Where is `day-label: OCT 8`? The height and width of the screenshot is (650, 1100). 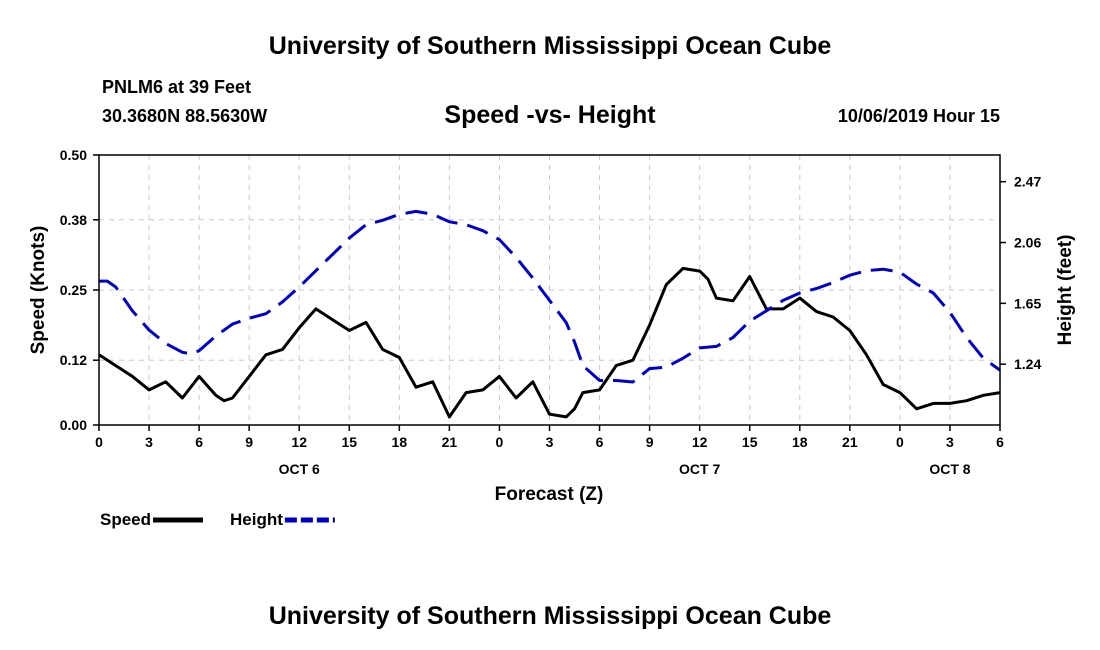 day-label: OCT 8 is located at coordinates (949, 469).